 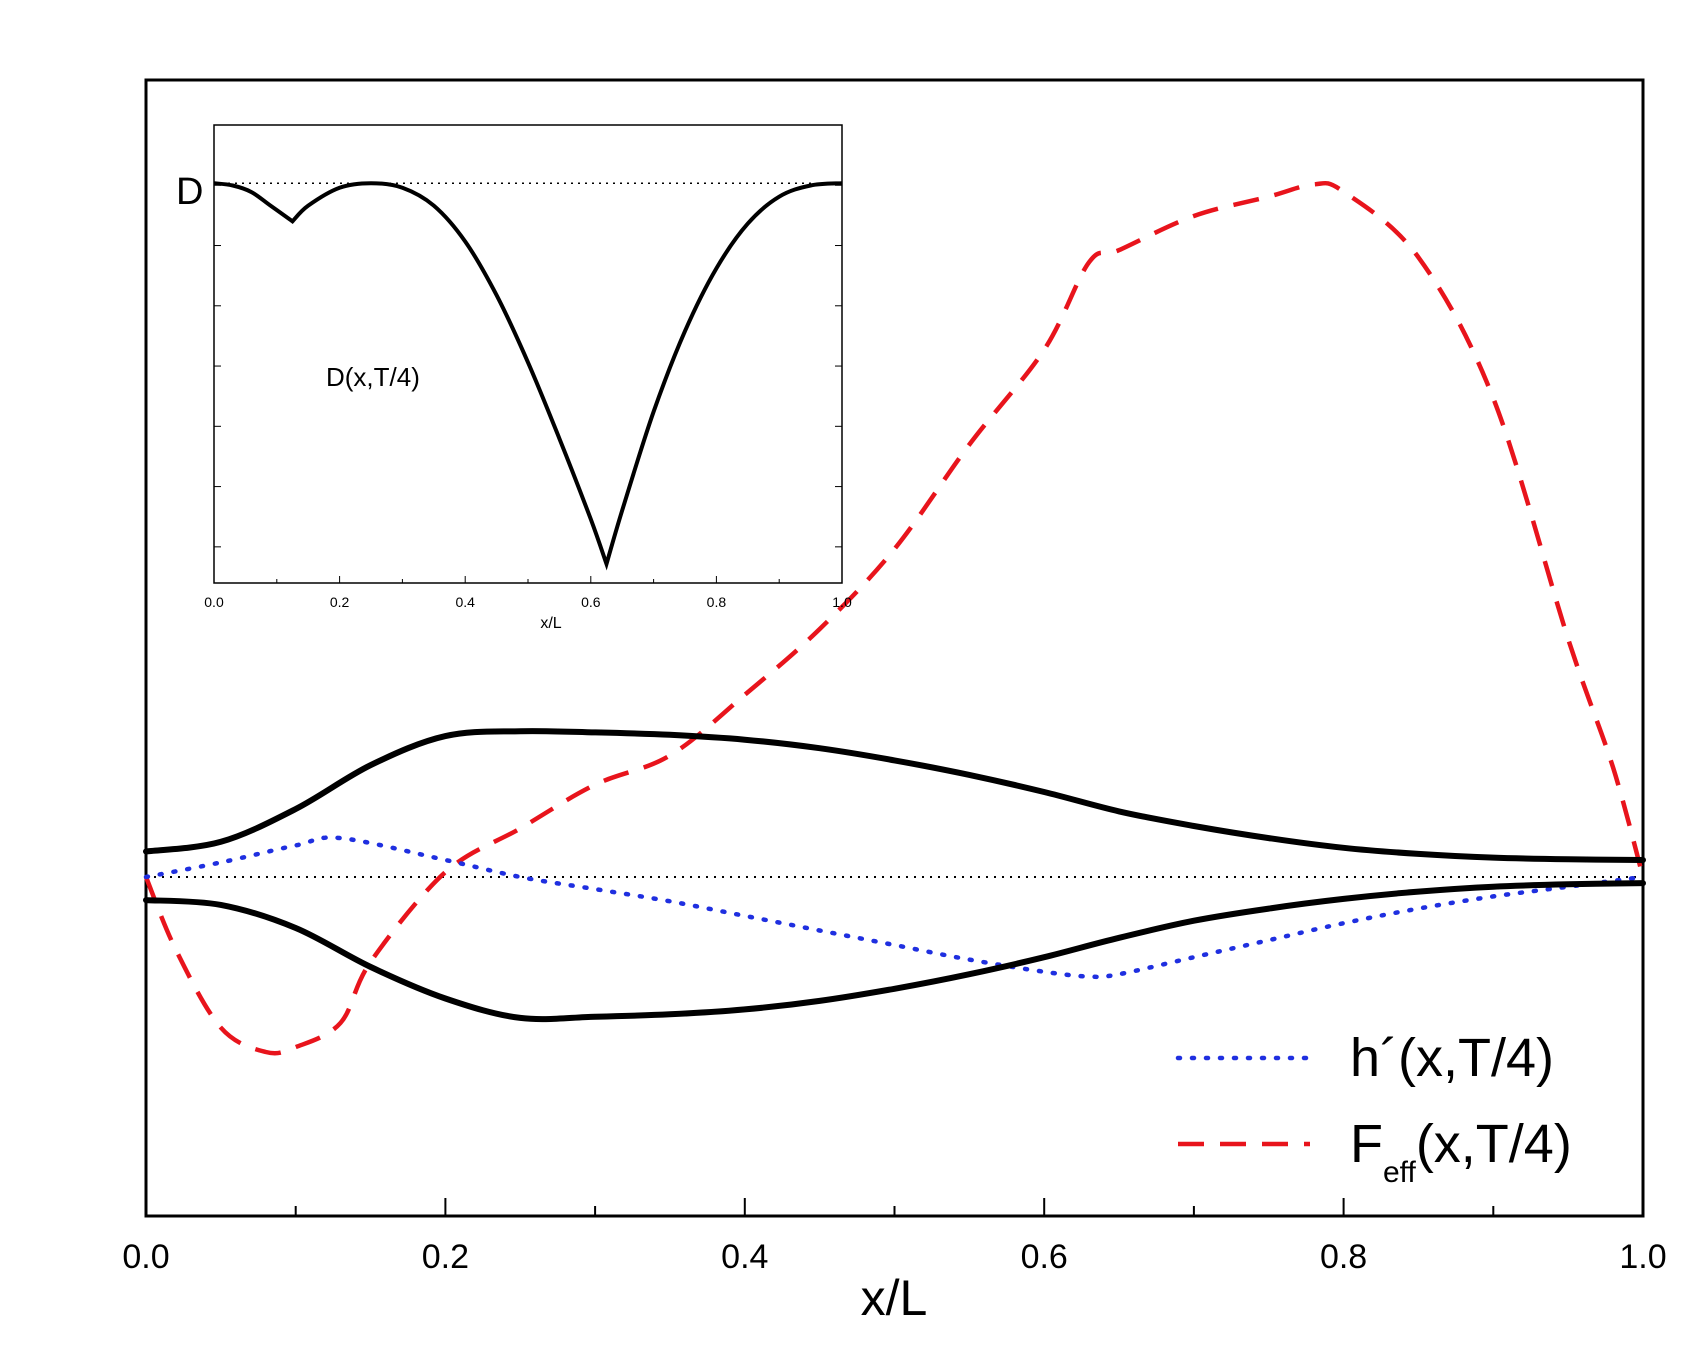 What do you see at coordinates (894, 951) in the screenshot?
I see `series-lower-boundary` at bounding box center [894, 951].